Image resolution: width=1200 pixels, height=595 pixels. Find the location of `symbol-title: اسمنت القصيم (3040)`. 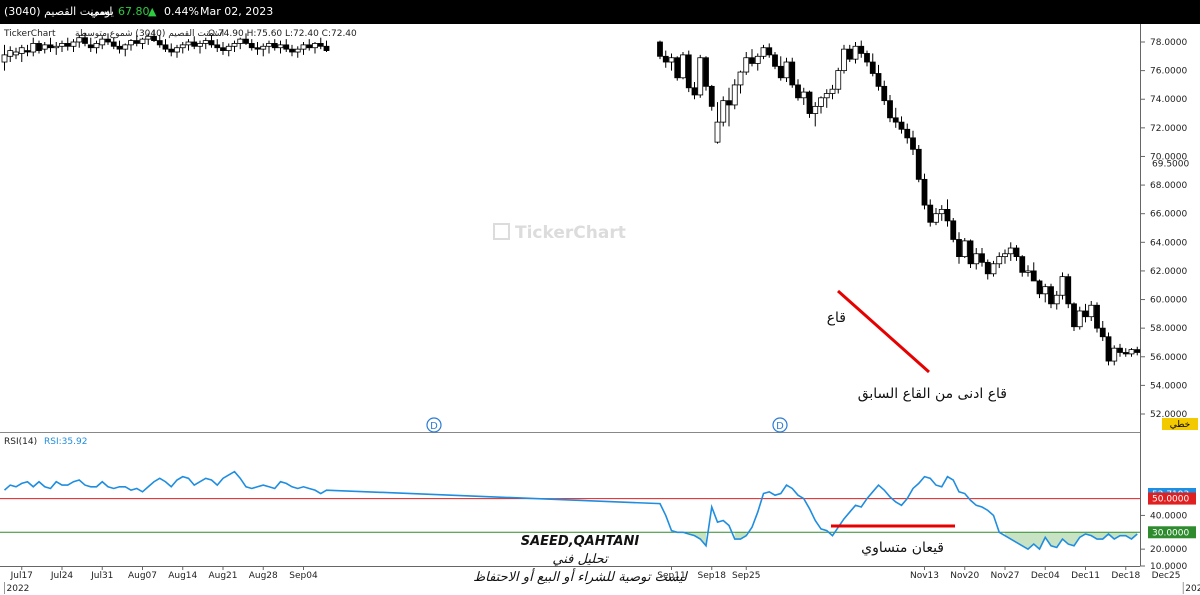

symbol-title: اسمنت القصيم (3040) is located at coordinates (58, 11).